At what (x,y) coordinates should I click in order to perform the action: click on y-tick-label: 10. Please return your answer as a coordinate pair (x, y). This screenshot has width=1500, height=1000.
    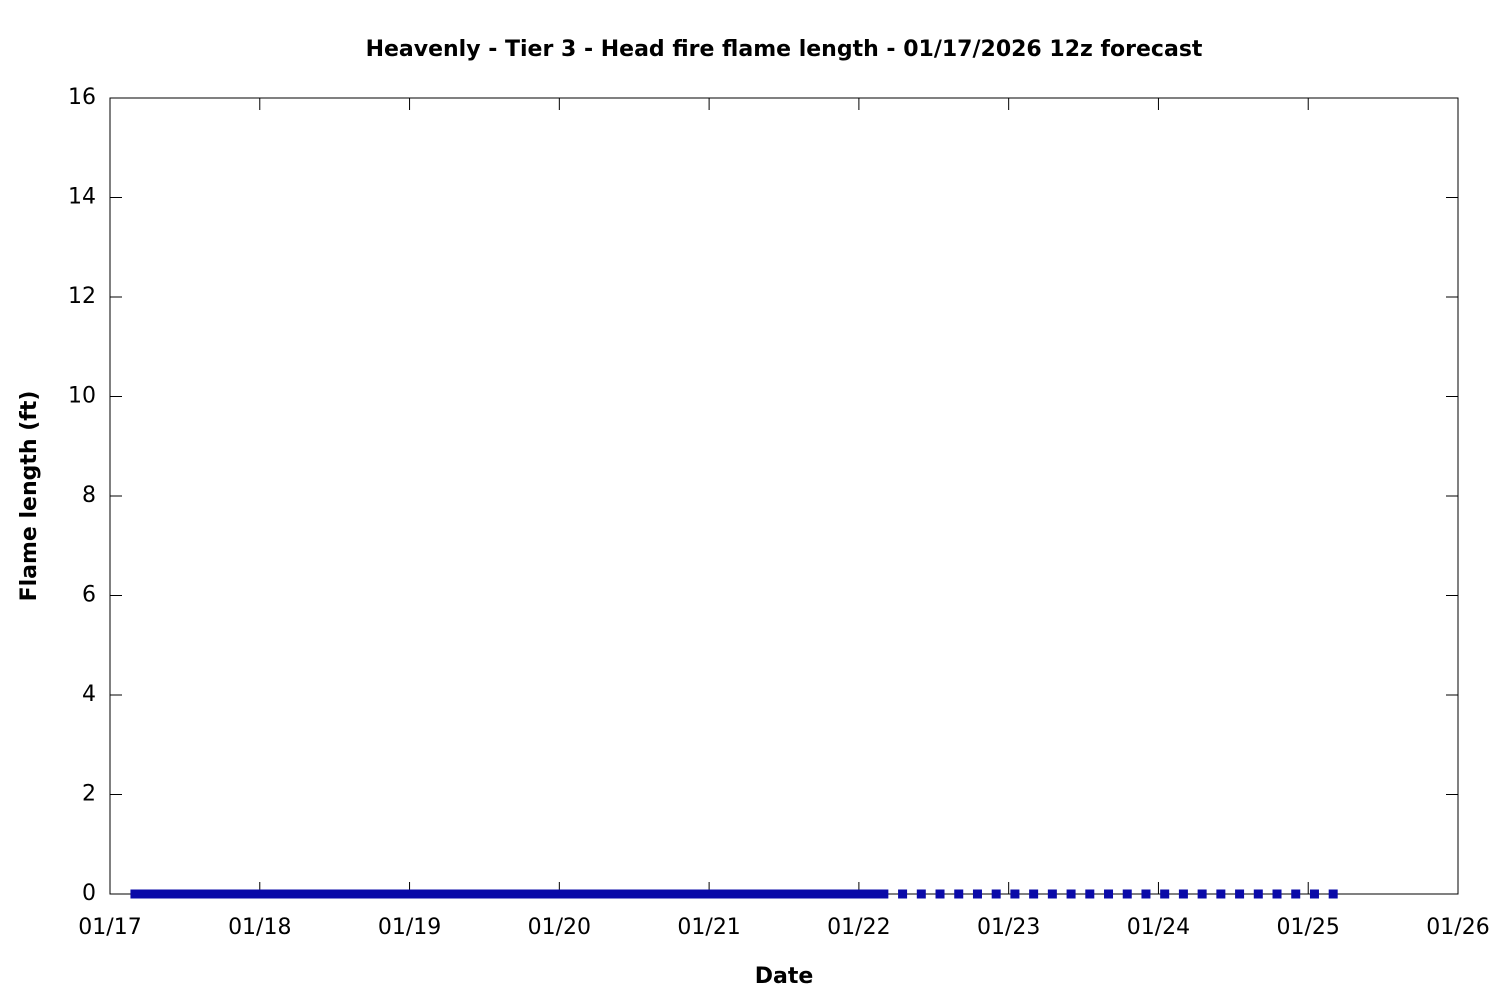
    Looking at the image, I should click on (82, 396).